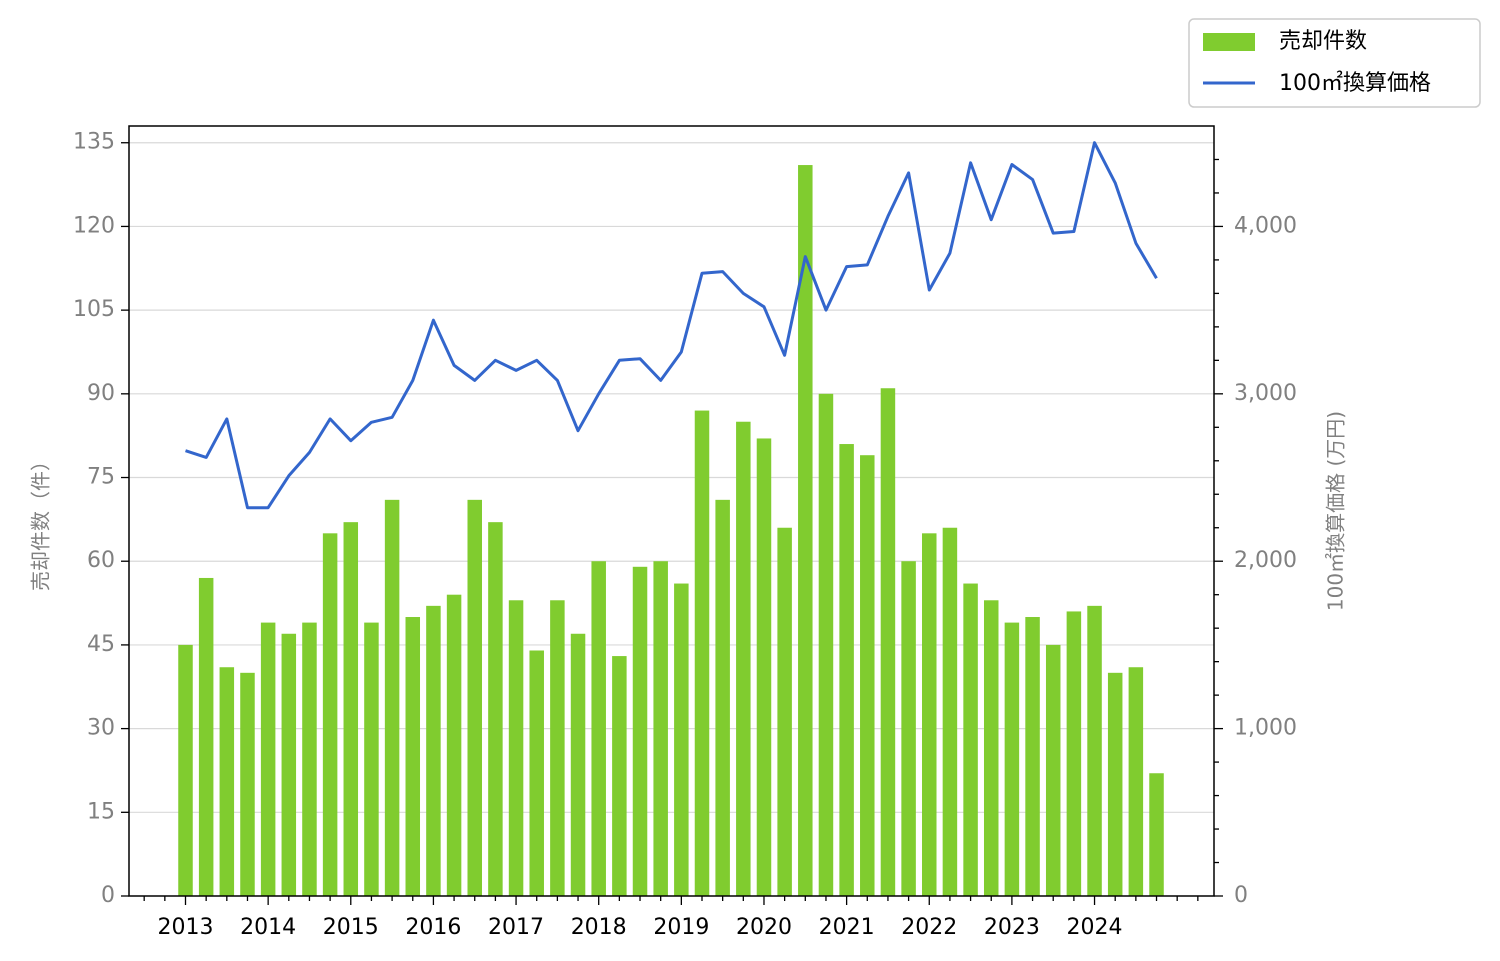 The width and height of the screenshot is (1500, 961). Describe the element at coordinates (101, 644) in the screenshot. I see `left-tick-label: 45` at that location.